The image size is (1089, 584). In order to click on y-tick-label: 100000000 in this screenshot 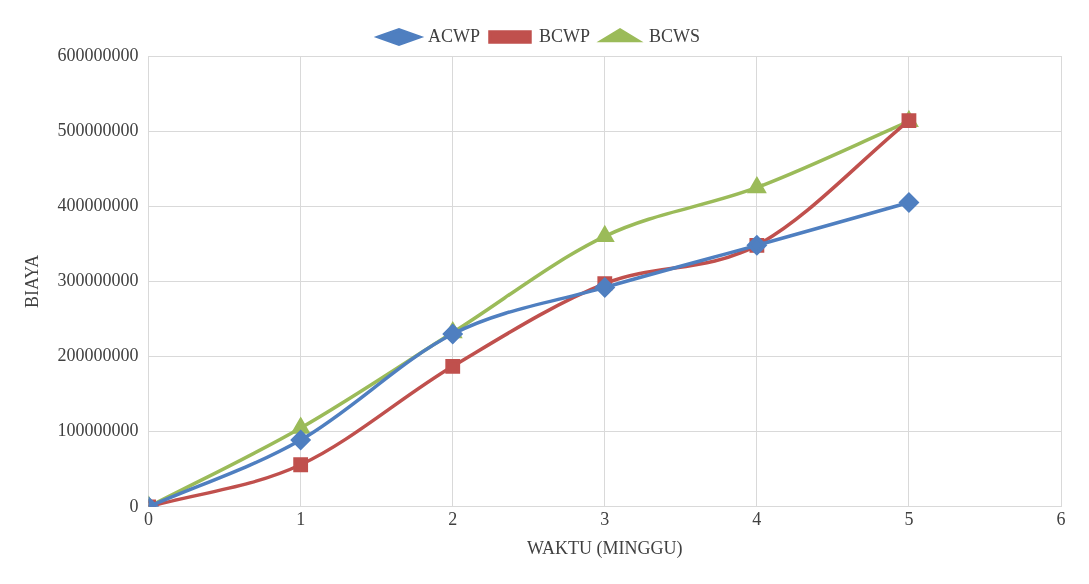, I will do `click(98, 430)`.